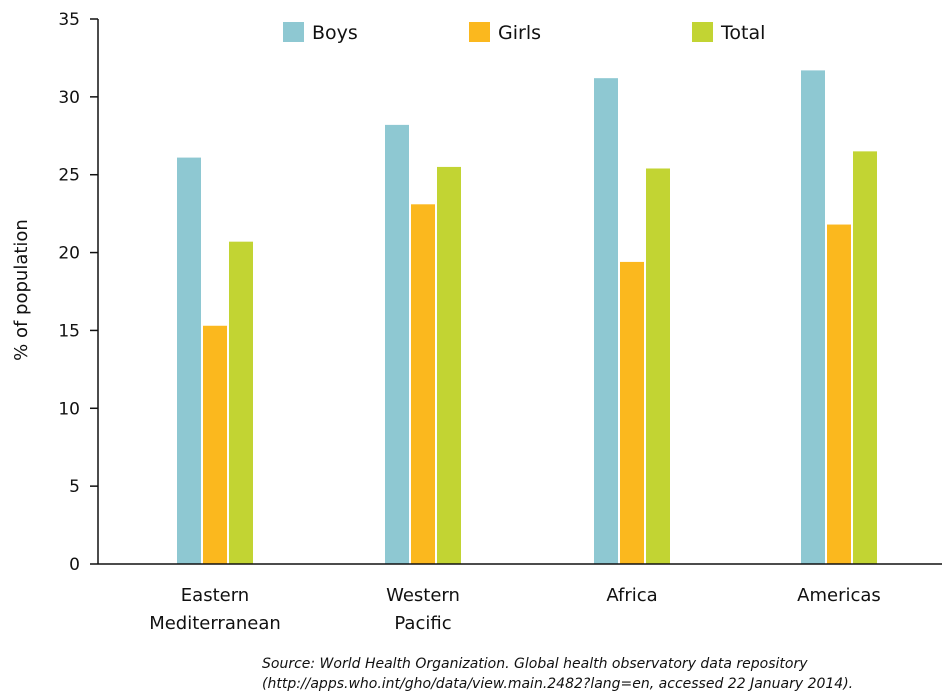 The image size is (942, 700). Describe the element at coordinates (479, 32) in the screenshot. I see `legend-swatch-girls` at that location.